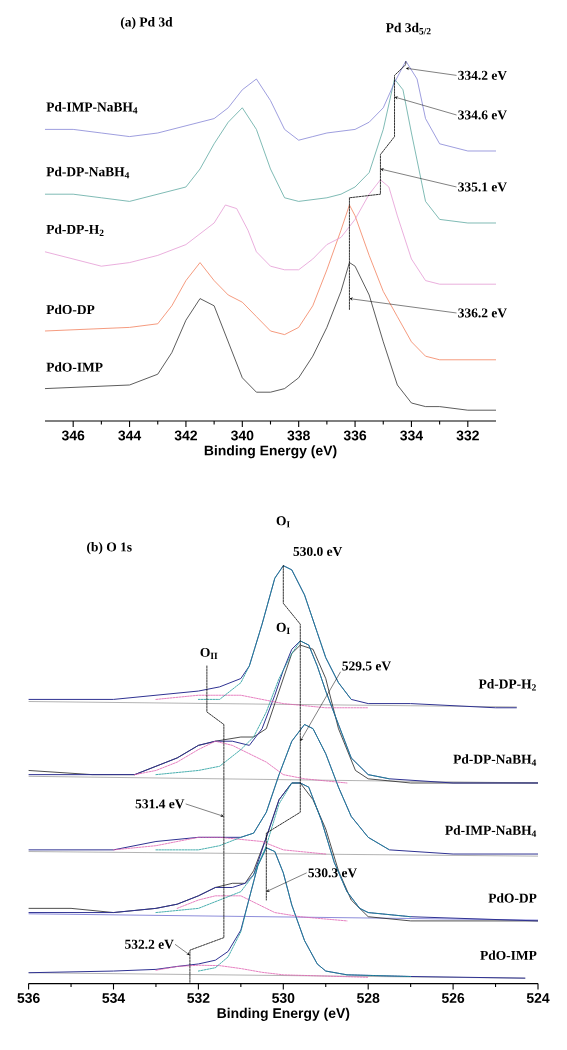  I want to click on x-tick-label: 344, so click(130, 435).